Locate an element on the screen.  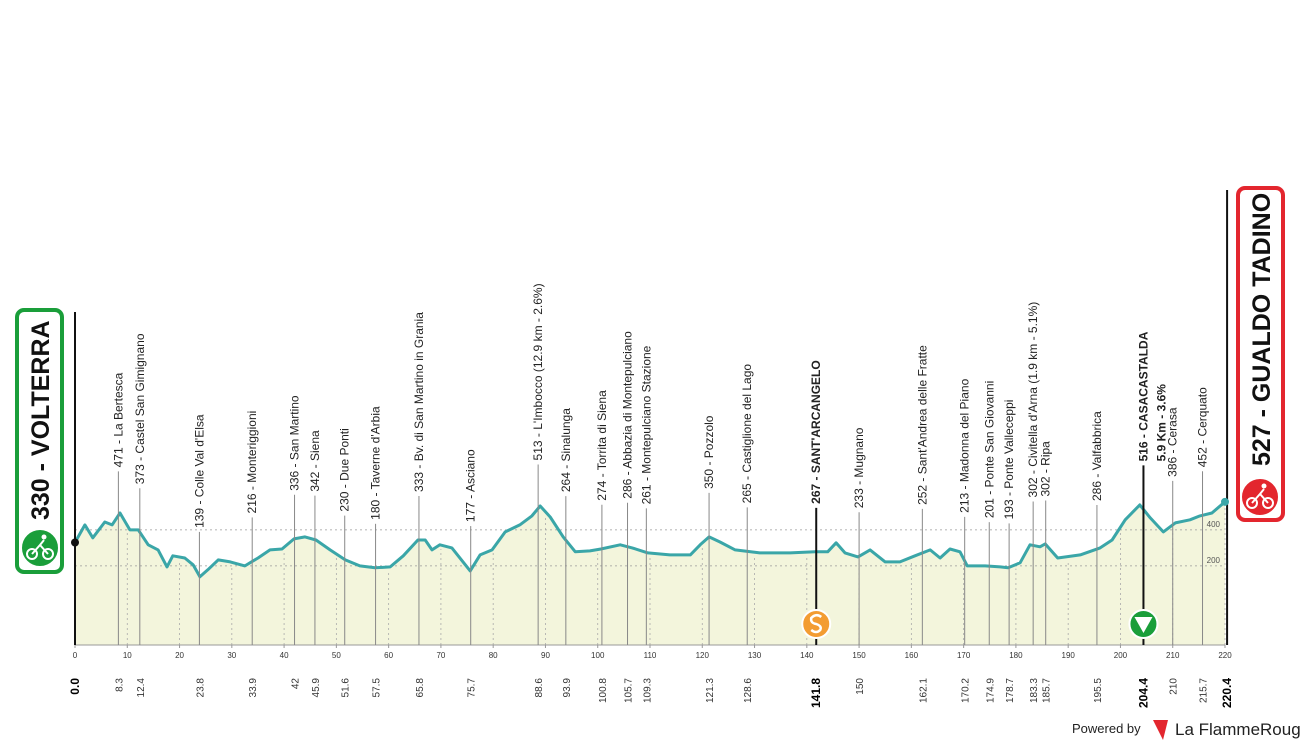
waypoint-label: 373 - Castel San Gimignano is located at coordinates (140, 408).